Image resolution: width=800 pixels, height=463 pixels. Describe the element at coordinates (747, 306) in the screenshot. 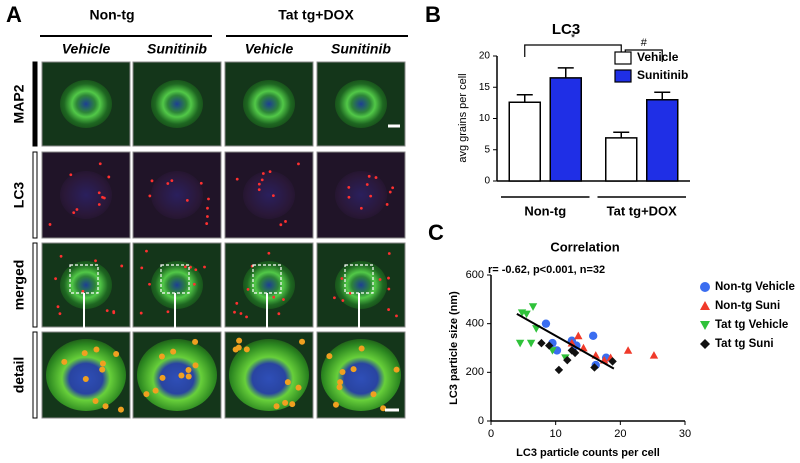

I see `legend-label: Non-tg Suni` at that location.